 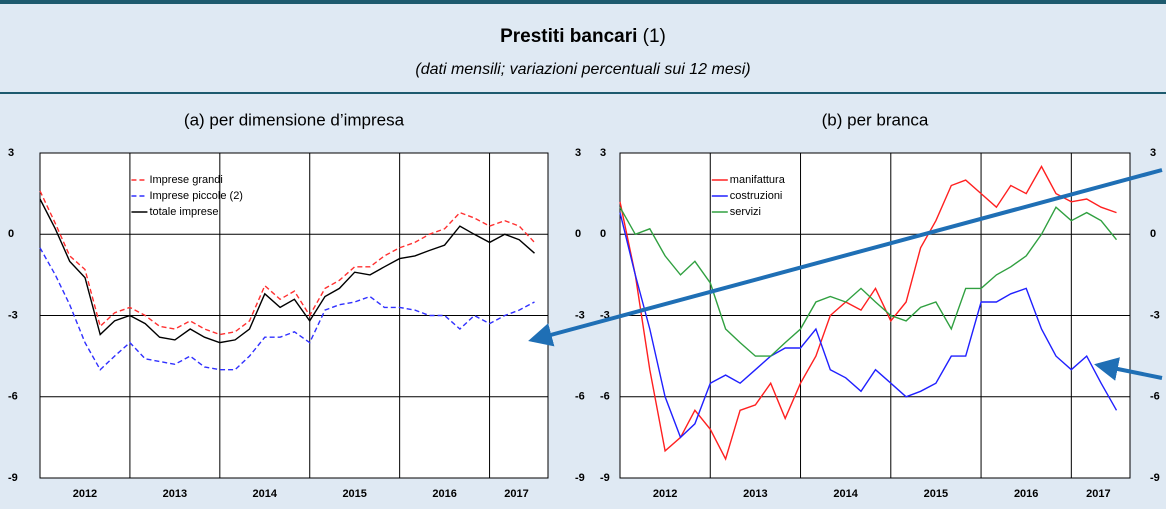 I want to click on top-rule, so click(x=583, y=2).